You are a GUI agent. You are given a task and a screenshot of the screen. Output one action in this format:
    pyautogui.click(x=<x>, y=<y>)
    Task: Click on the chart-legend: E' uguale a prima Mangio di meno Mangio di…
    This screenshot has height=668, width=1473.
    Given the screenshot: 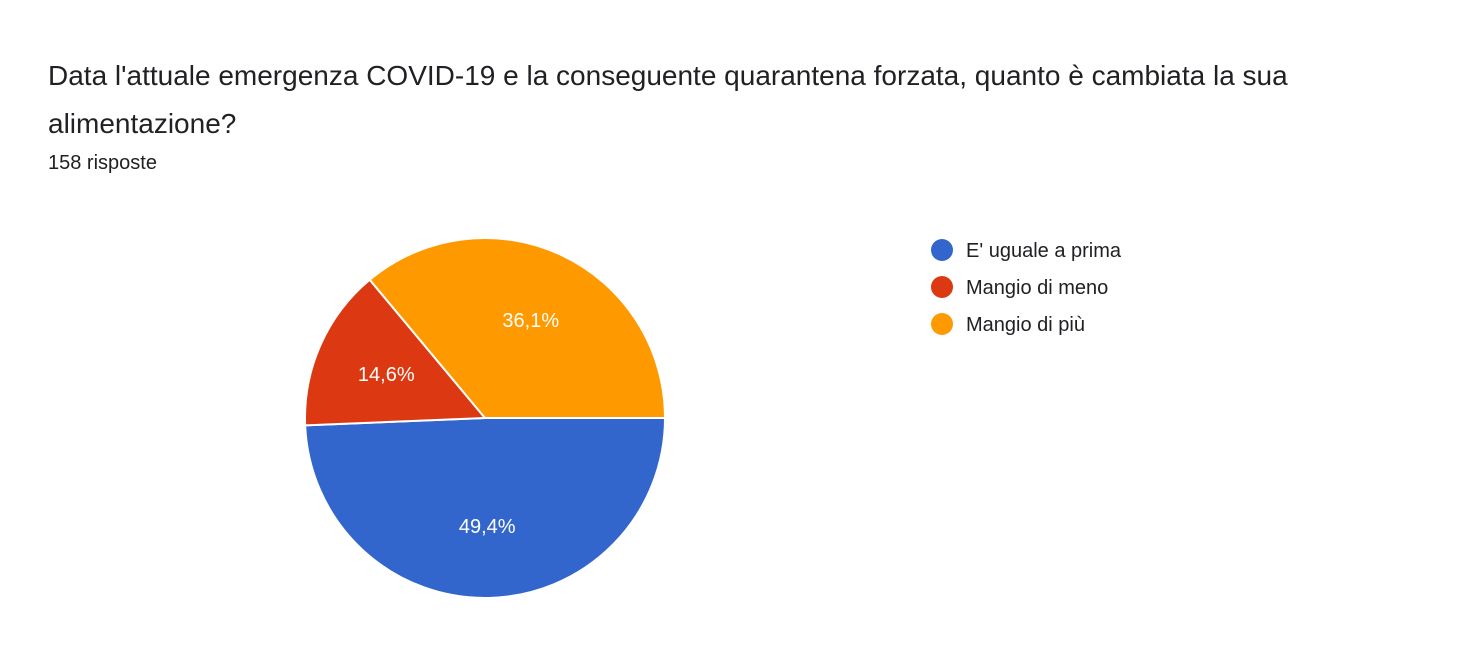 What is the action you would take?
    pyautogui.click(x=1026, y=287)
    